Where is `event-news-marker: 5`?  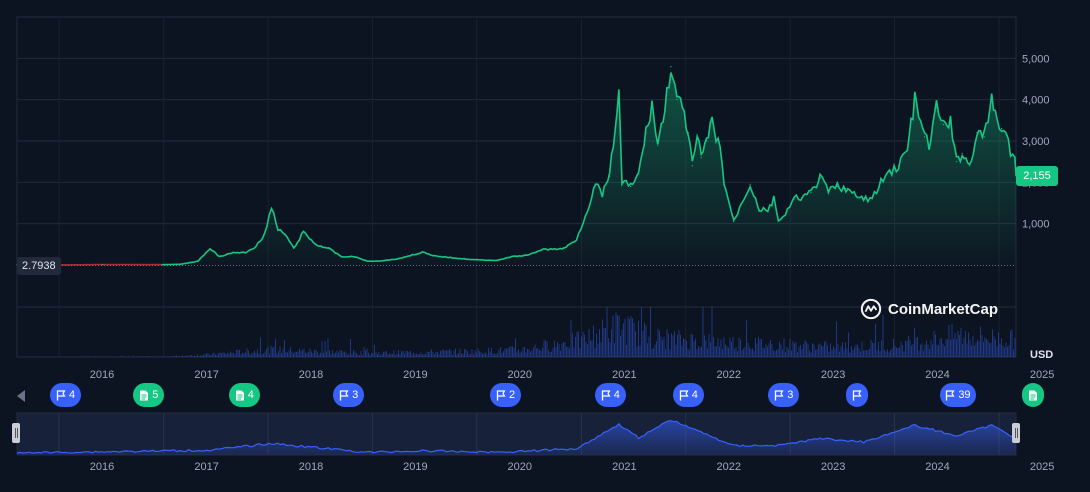
event-news-marker: 5 is located at coordinates (149, 395).